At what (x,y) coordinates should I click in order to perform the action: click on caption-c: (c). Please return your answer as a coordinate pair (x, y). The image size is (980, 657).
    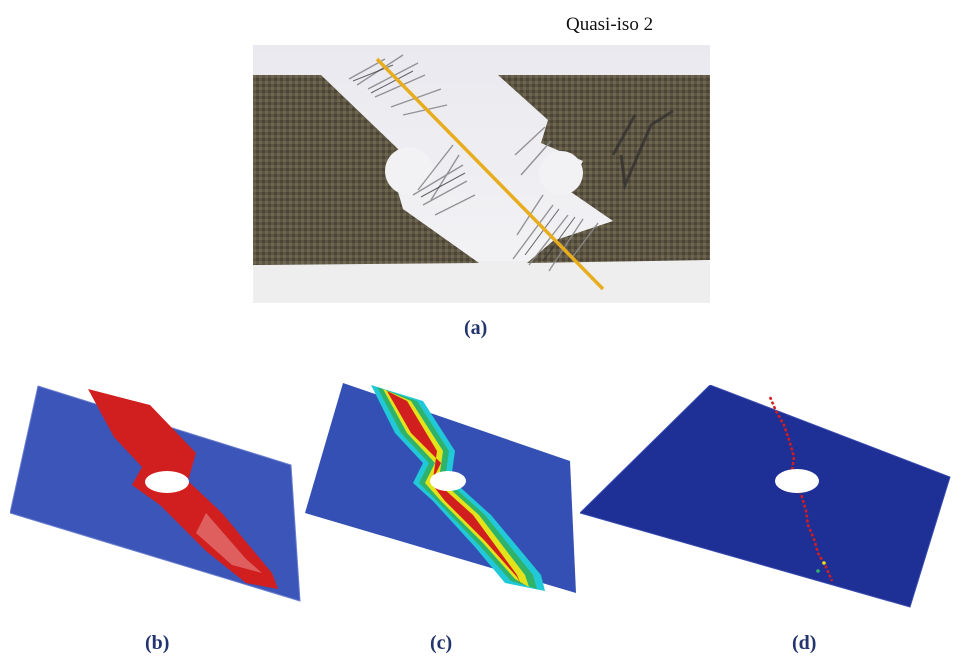
    Looking at the image, I should click on (441, 643).